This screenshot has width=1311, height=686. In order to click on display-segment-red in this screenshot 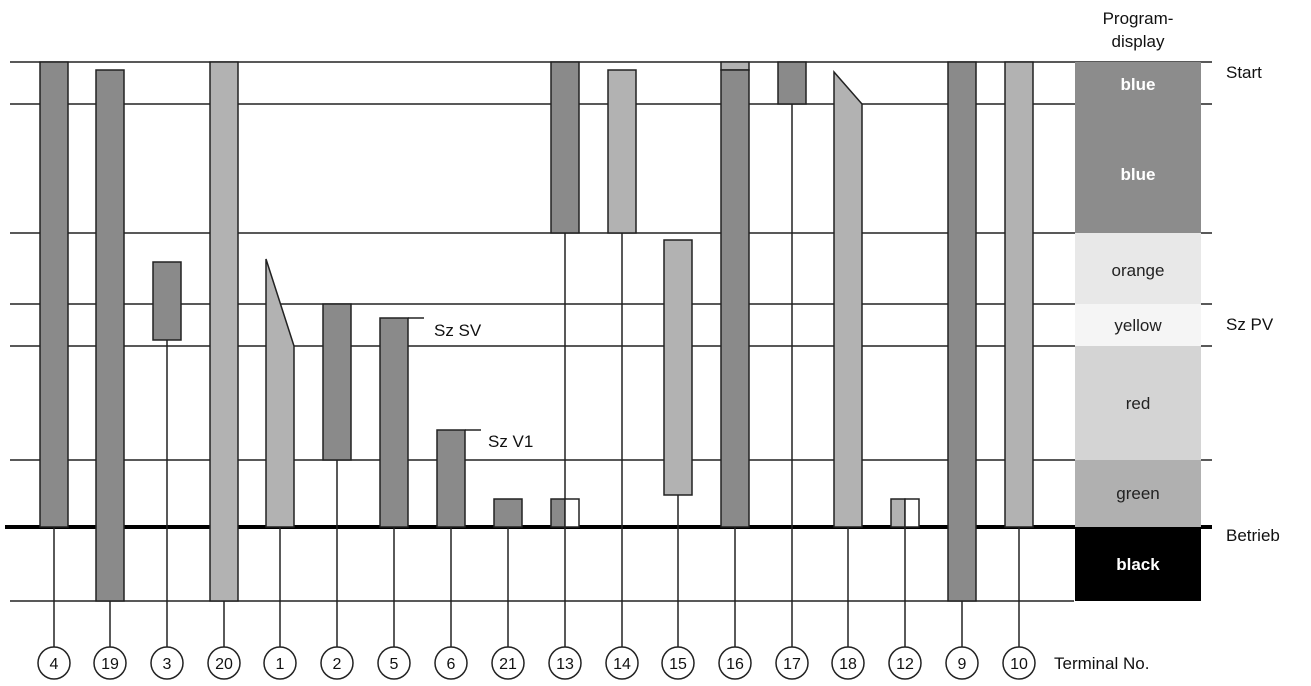, I will do `click(1138, 403)`.